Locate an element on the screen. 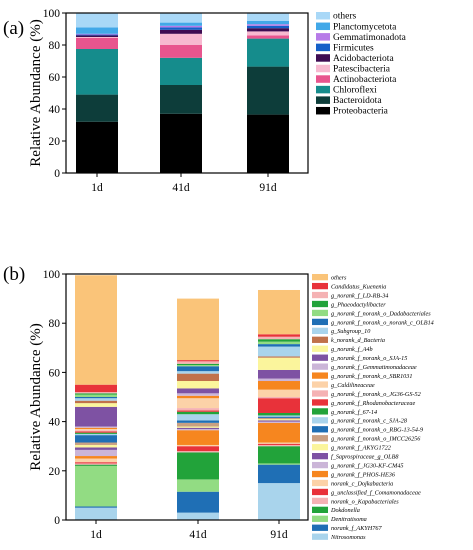  legend-label: g_unclassified_f_Comamonadaceae is located at coordinates (376, 492).